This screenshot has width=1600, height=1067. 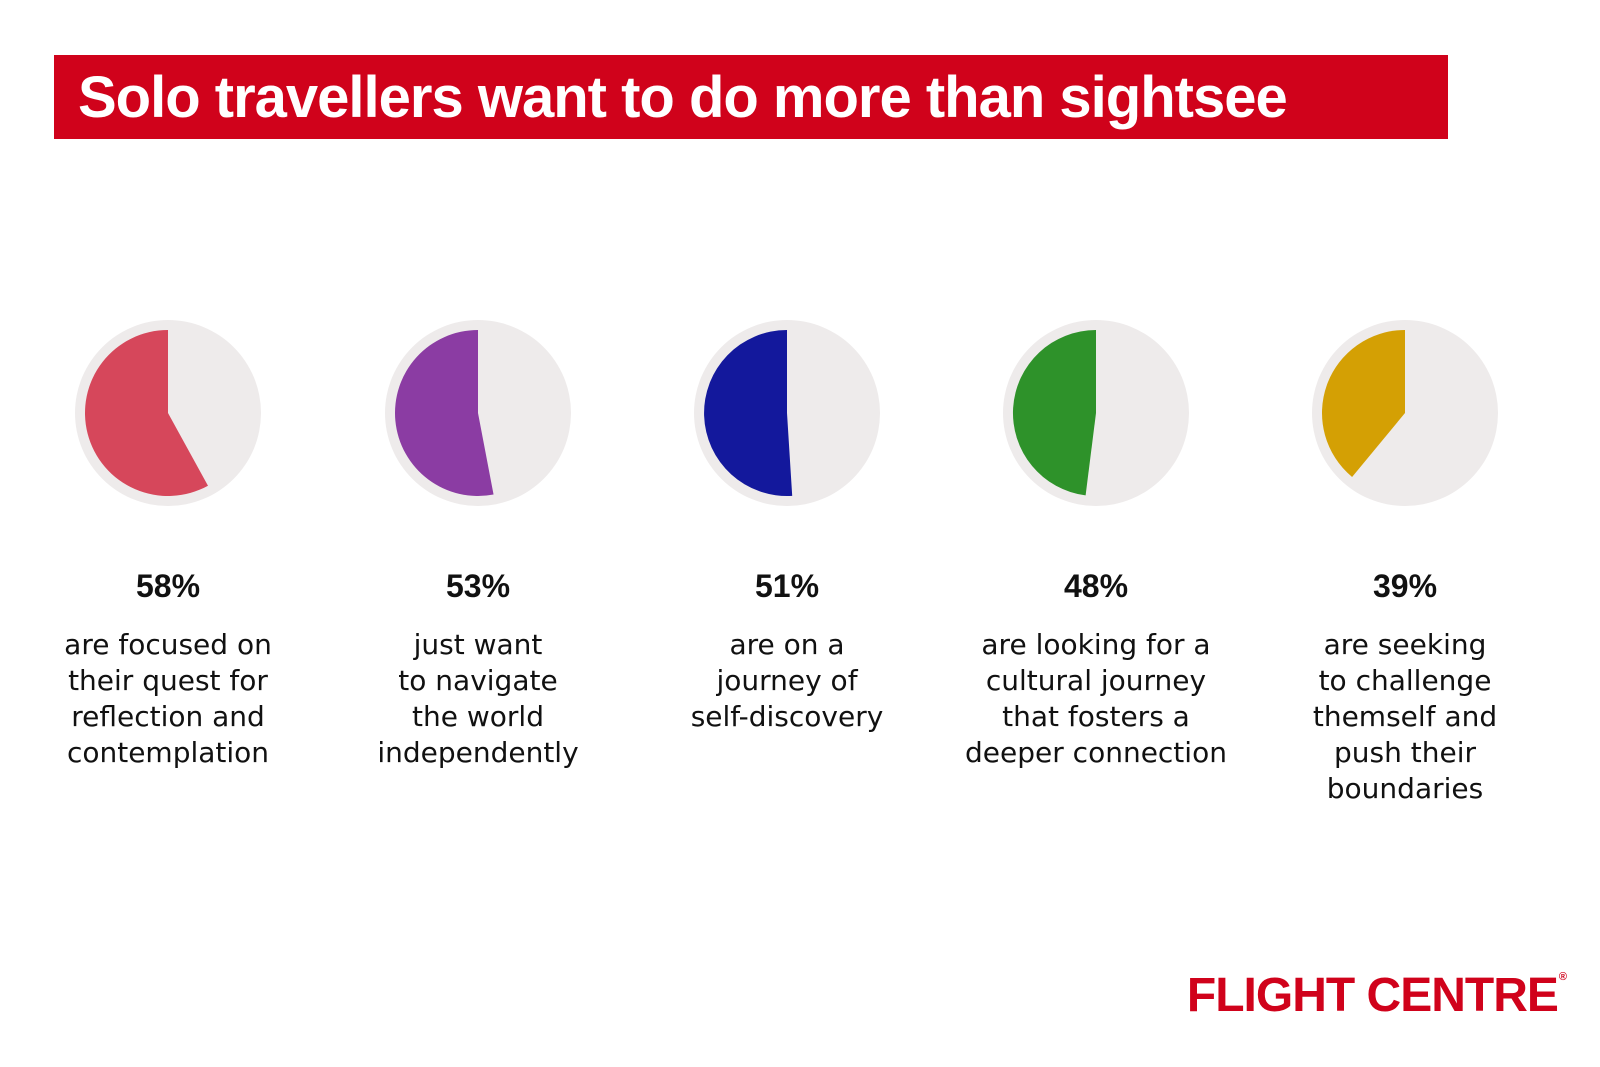 What do you see at coordinates (787, 716) in the screenshot?
I see `description-line: self-discovery` at bounding box center [787, 716].